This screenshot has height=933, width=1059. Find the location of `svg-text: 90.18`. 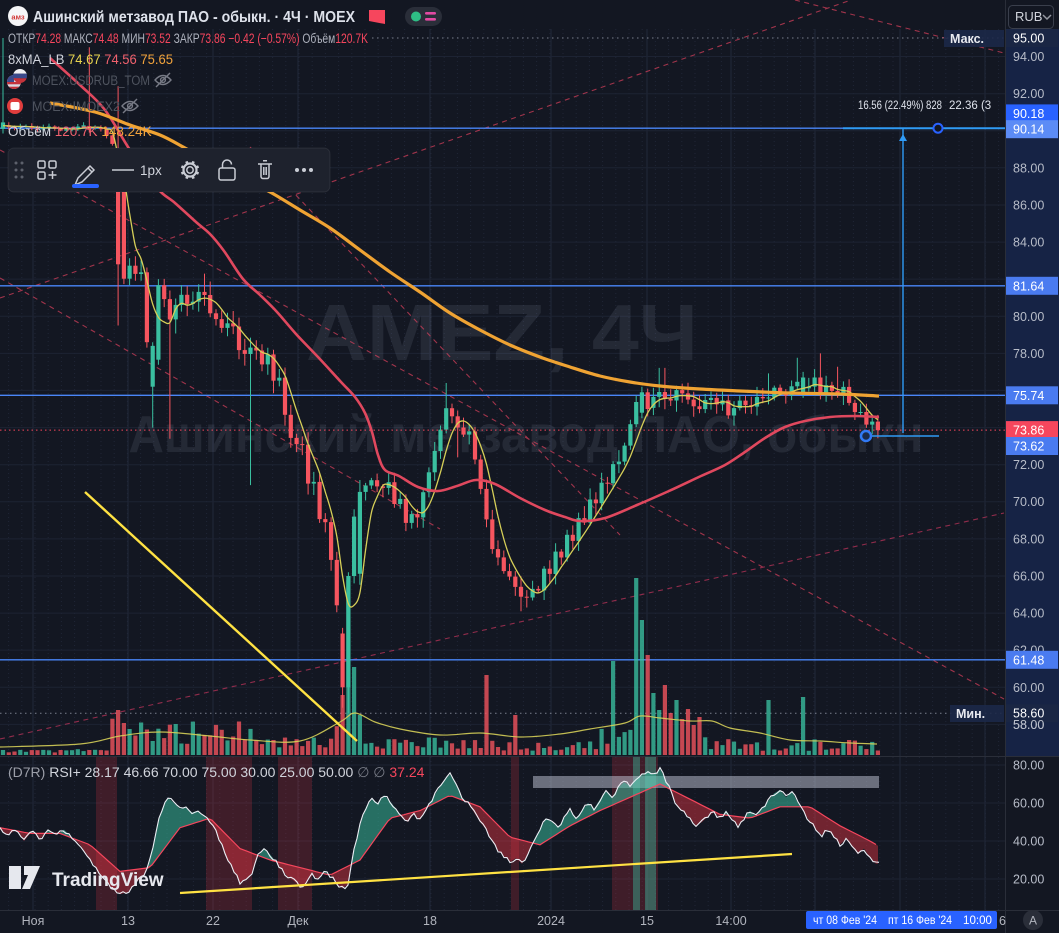

svg-text: 90.18 is located at coordinates (1028, 114).